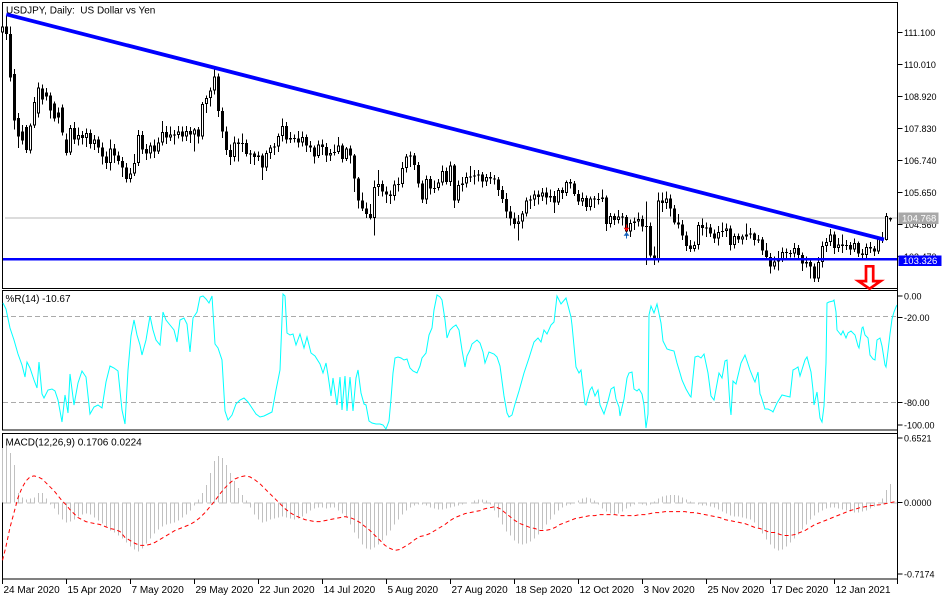 The height and width of the screenshot is (600, 950). I want to click on svg-text: 0.00, so click(913, 297).